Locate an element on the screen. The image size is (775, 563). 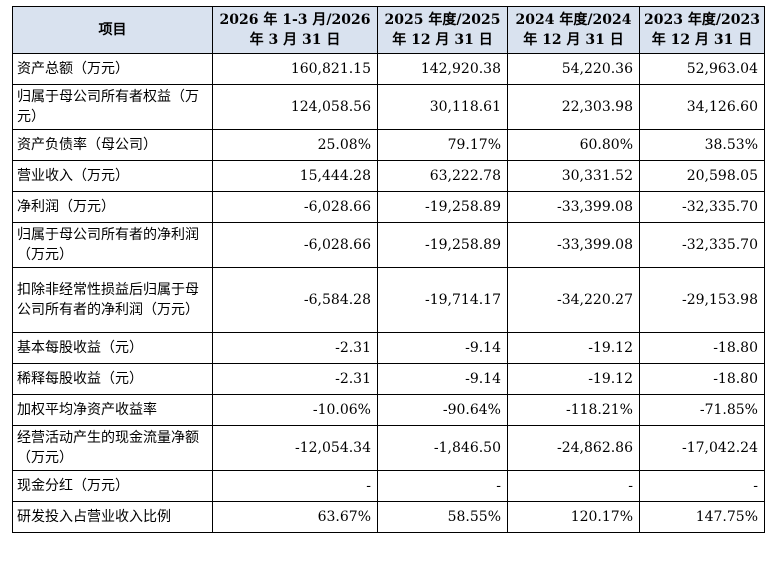
cell-value: 124,058.56 is located at coordinates (295, 107).